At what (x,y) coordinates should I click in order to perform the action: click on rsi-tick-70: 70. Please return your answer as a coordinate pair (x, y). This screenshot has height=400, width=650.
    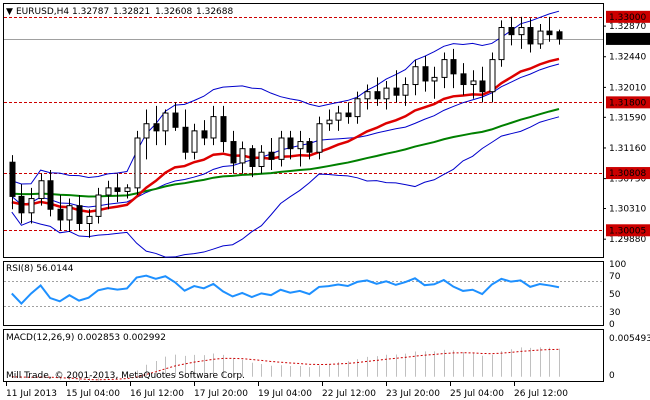
    Looking at the image, I should click on (615, 277).